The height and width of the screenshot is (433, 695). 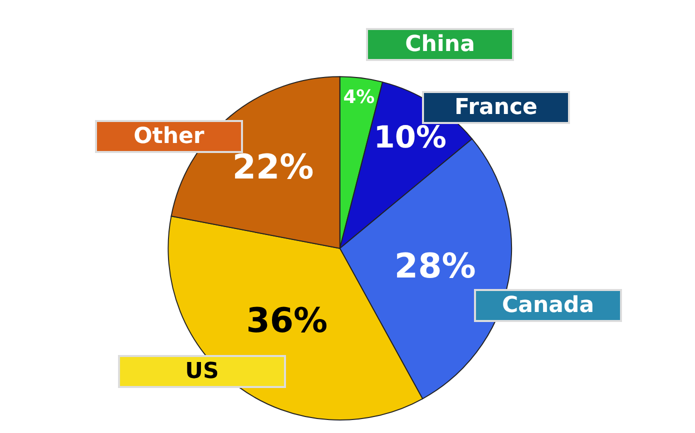 I want to click on data-label: 36%, so click(x=287, y=321).